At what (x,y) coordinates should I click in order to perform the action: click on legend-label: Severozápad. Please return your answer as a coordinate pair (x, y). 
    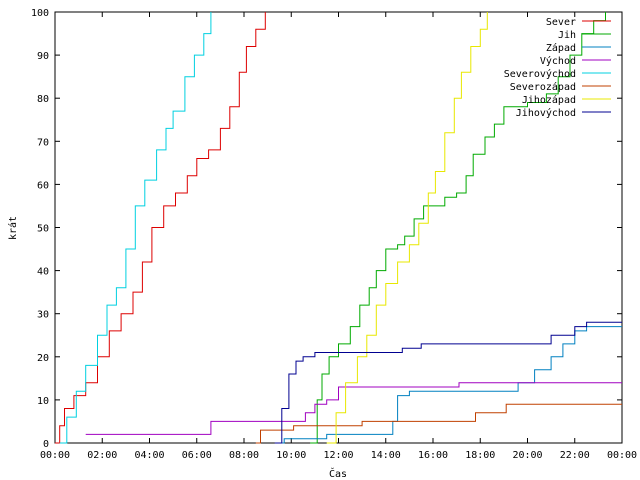
    Looking at the image, I should click on (543, 87).